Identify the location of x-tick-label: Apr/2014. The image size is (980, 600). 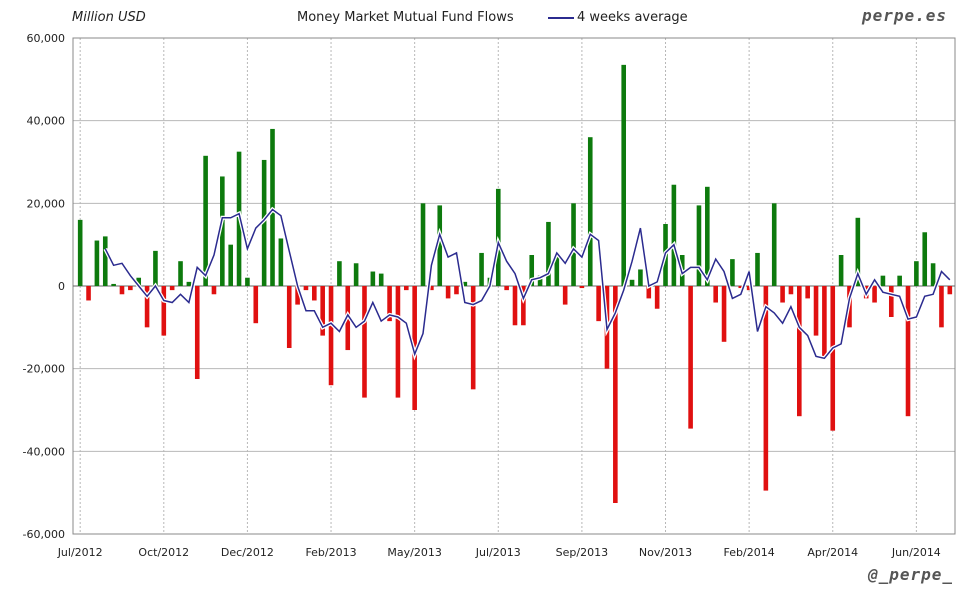
(832, 552).